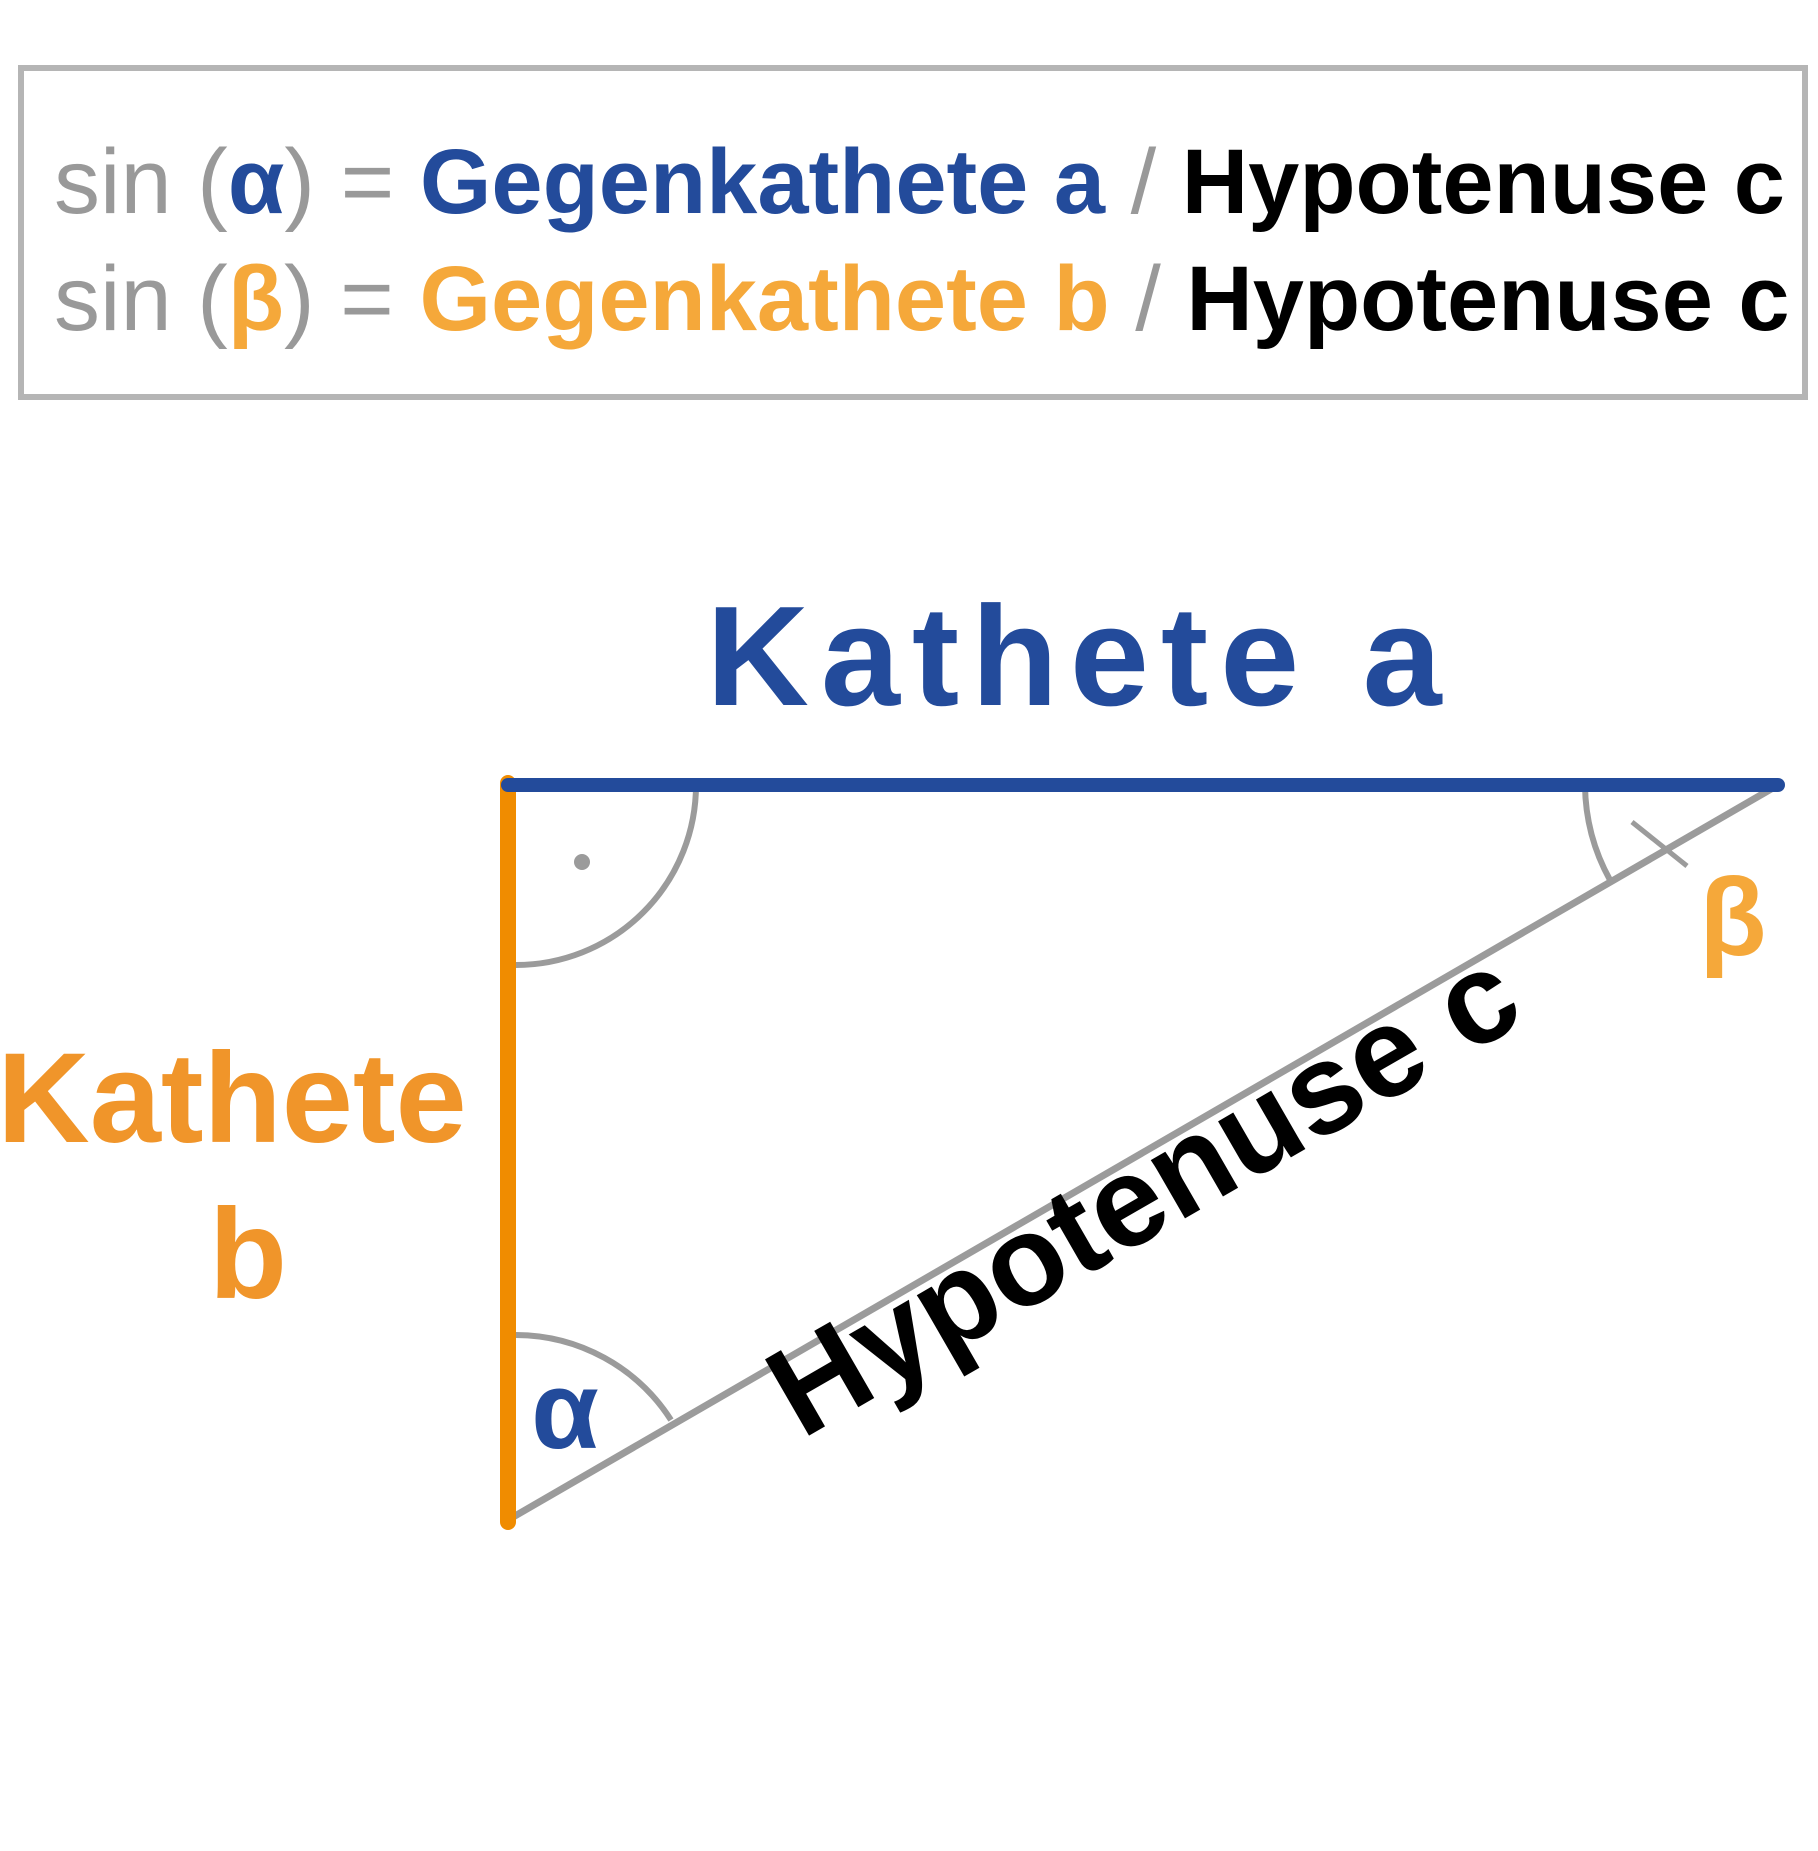  What do you see at coordinates (1079, 656) in the screenshot?
I see `side-a-label: Kathete a` at bounding box center [1079, 656].